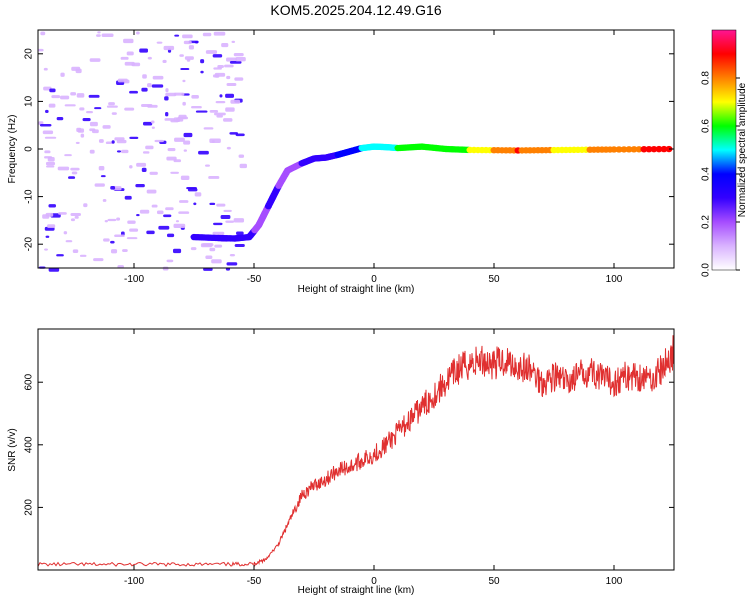 This screenshot has height=600, width=750. I want to click on y-tick-label: 600, so click(29, 381).